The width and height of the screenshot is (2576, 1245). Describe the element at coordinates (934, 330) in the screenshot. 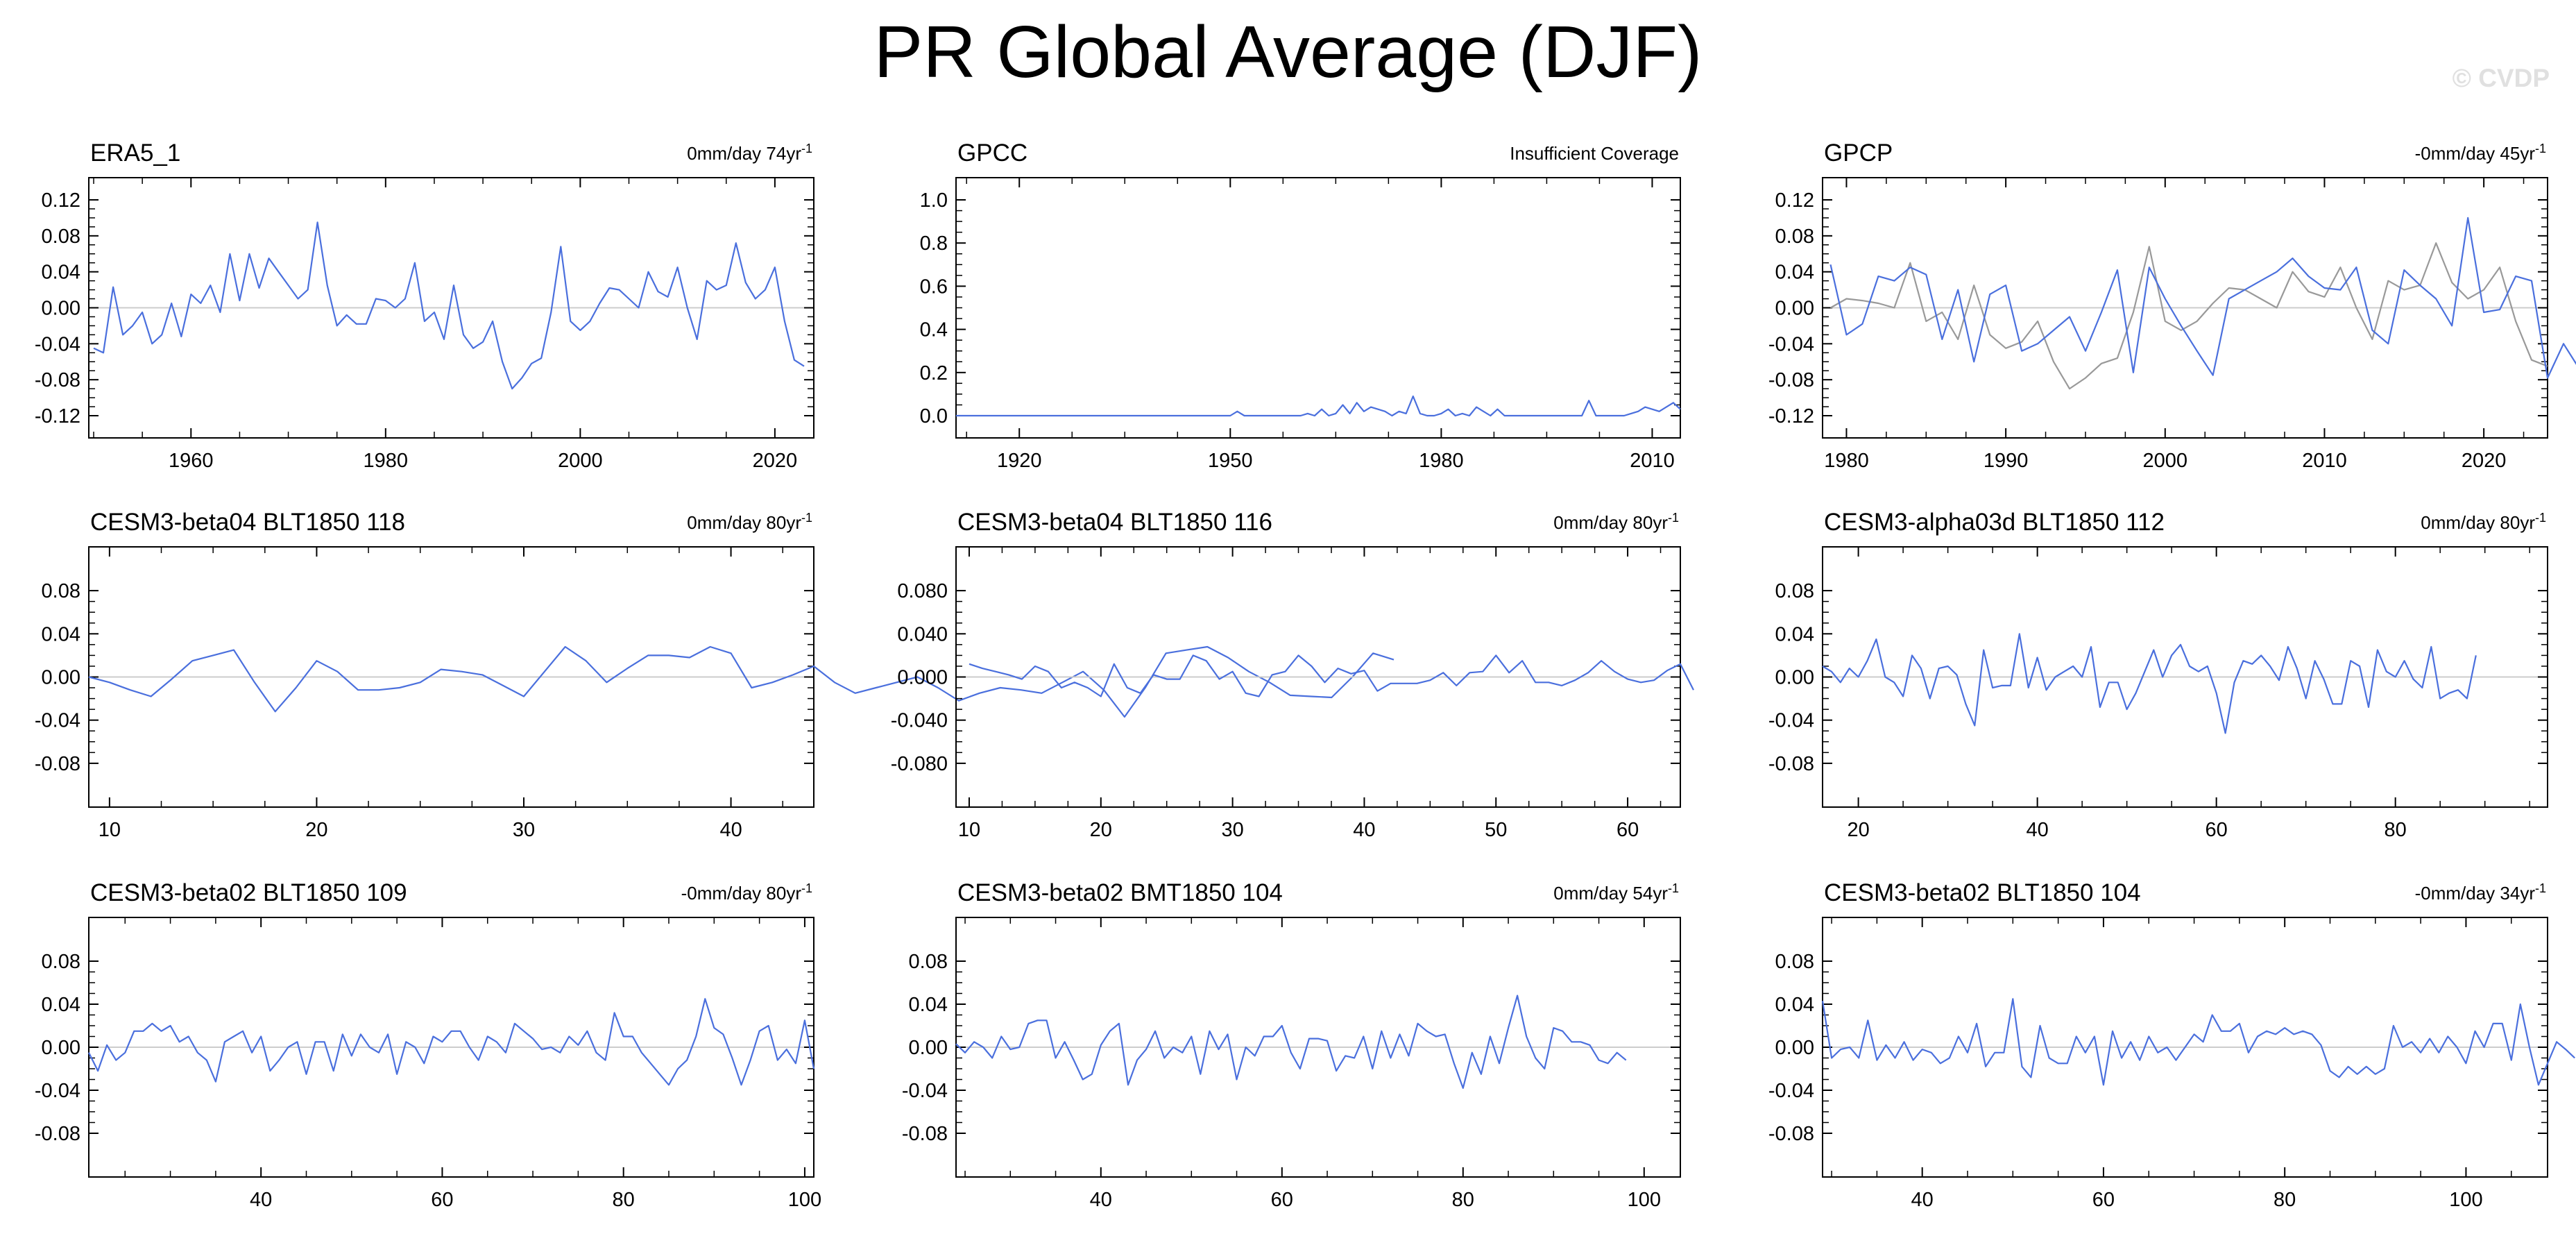

I see `y-tick-label: 0.4` at that location.